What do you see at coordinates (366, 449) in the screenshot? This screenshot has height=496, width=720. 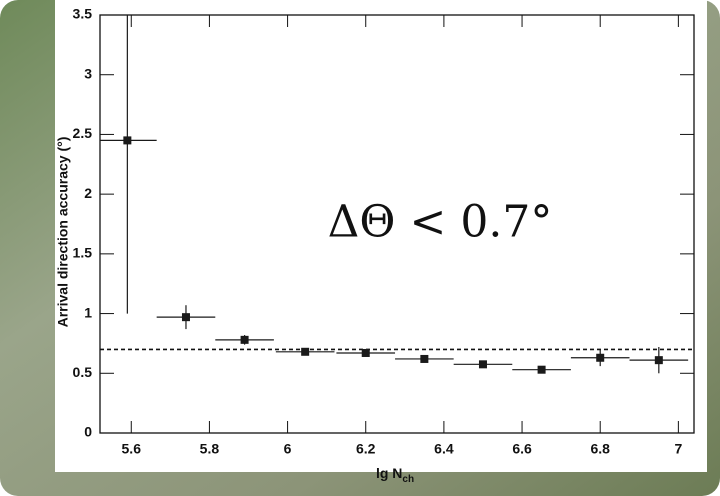 I see `x-tick-label: 6.2` at bounding box center [366, 449].